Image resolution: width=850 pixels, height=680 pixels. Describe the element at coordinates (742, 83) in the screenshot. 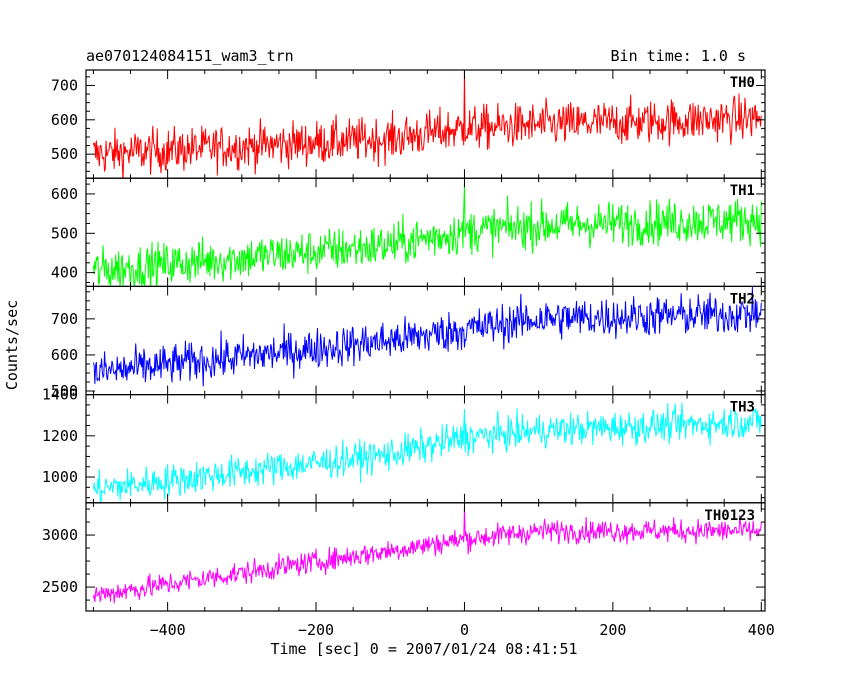

I see `panel-label-th0: TH0` at that location.